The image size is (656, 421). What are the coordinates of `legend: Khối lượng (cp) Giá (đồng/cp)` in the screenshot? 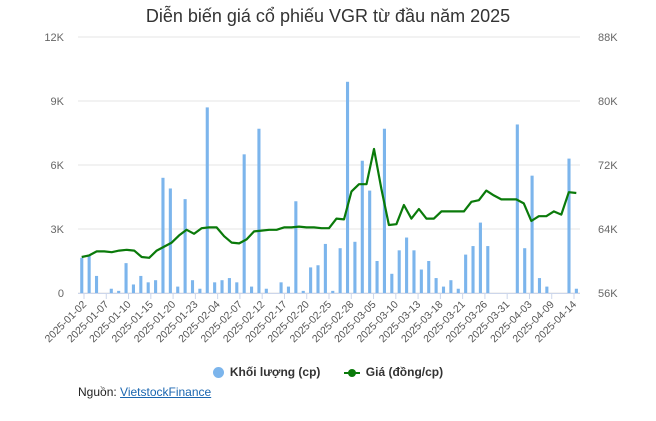 It's located at (328, 371).